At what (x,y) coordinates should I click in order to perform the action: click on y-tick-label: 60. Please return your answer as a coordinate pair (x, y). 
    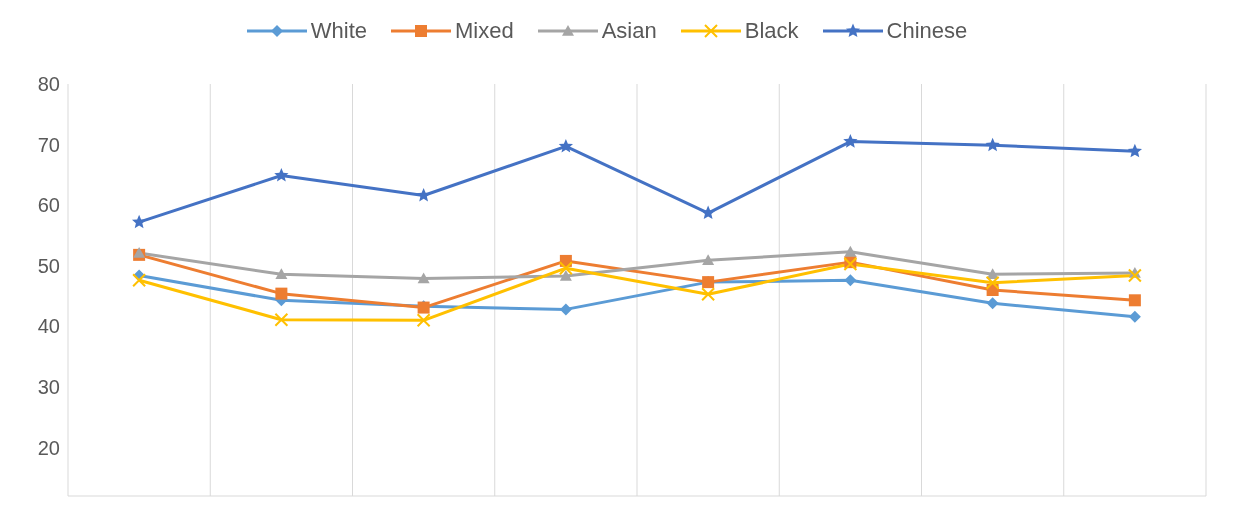
    Looking at the image, I should click on (48, 205).